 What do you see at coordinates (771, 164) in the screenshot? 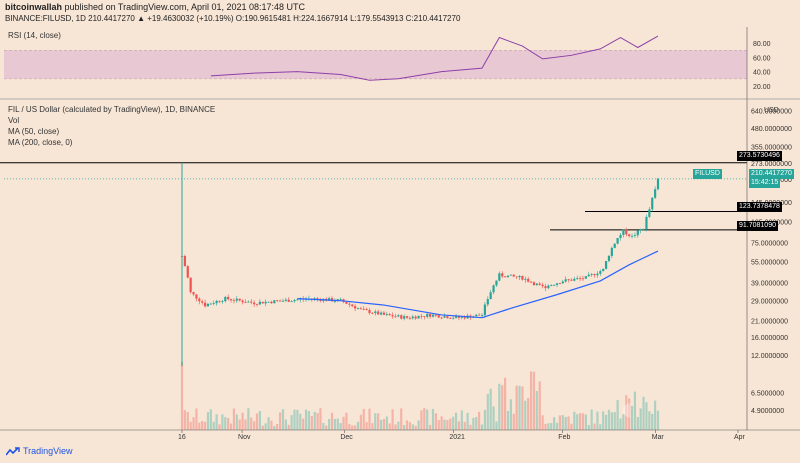
I see `price-tick-label: 273.0000000` at bounding box center [771, 164].